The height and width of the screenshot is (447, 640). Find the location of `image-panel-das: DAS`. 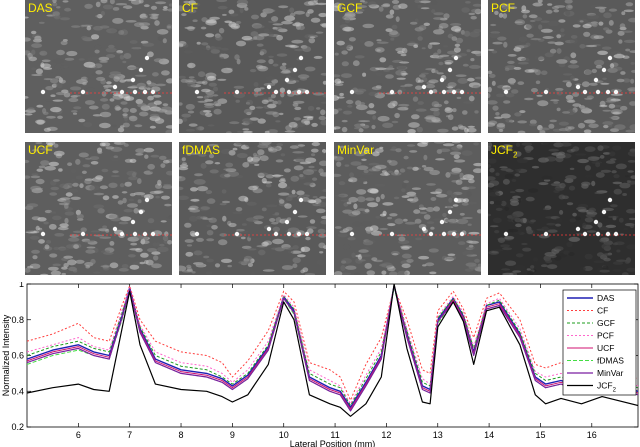

image-panel-das: DAS is located at coordinates (98, 66).